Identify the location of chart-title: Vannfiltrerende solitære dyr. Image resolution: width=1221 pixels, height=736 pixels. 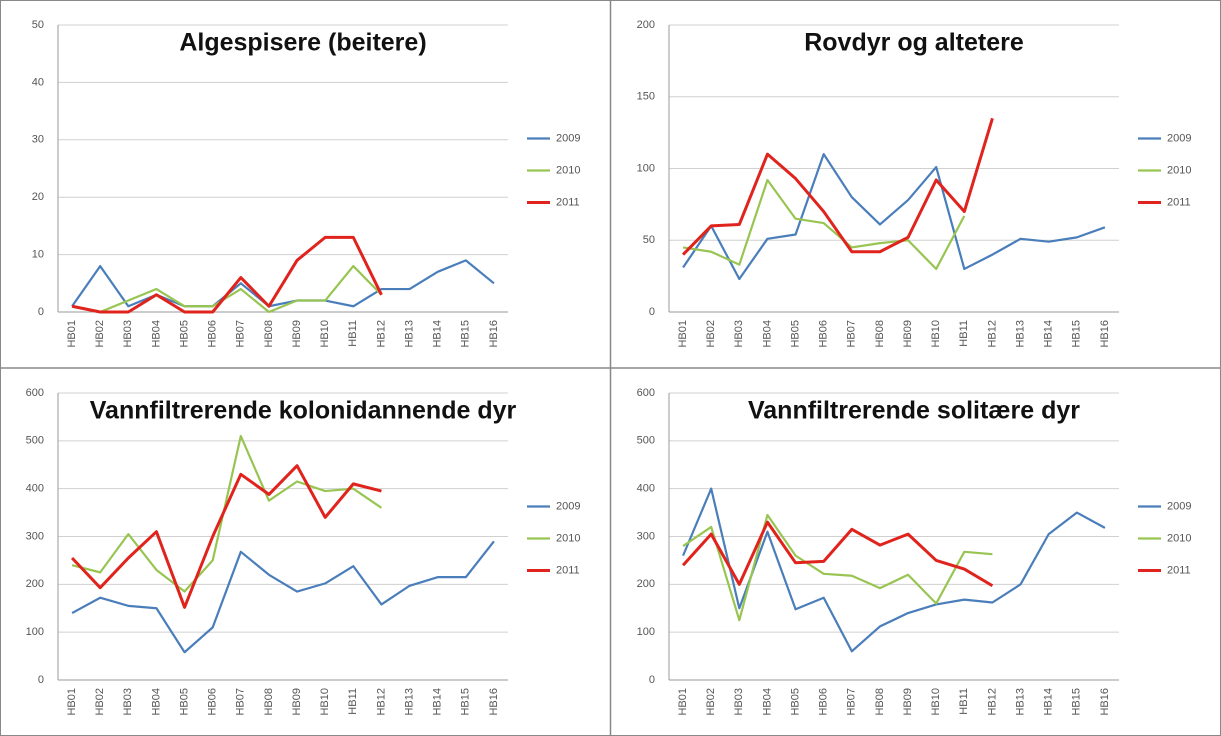
(914, 411).